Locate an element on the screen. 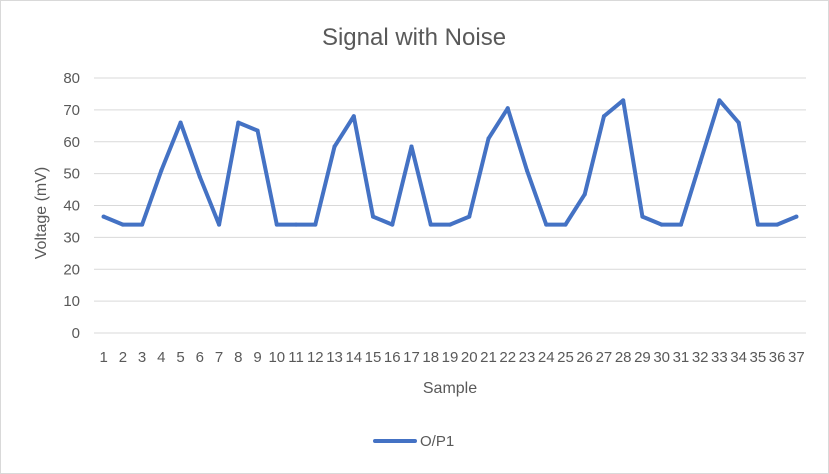 Image resolution: width=829 pixels, height=474 pixels. y-tick-label: 40 is located at coordinates (71, 206).